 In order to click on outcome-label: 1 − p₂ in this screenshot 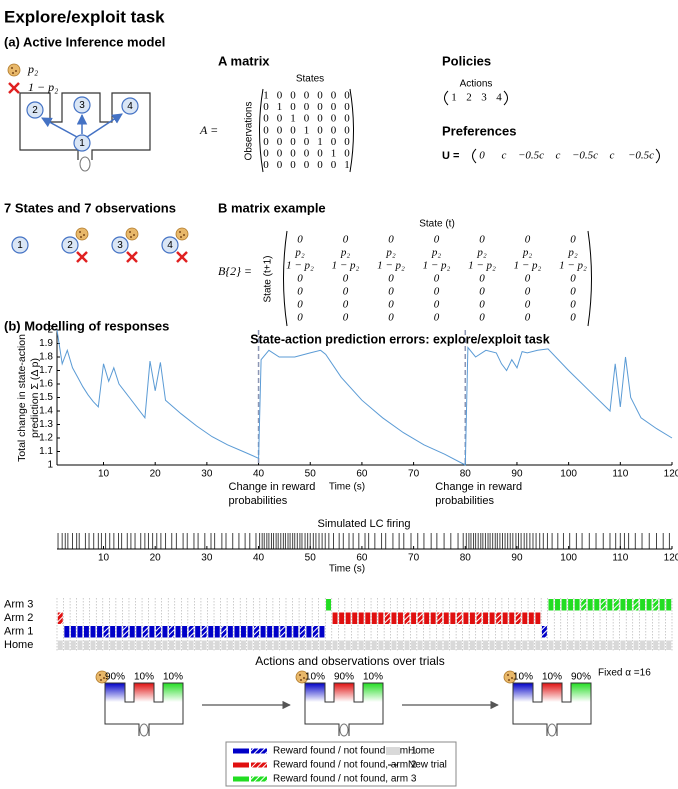, I will do `click(43, 87)`.